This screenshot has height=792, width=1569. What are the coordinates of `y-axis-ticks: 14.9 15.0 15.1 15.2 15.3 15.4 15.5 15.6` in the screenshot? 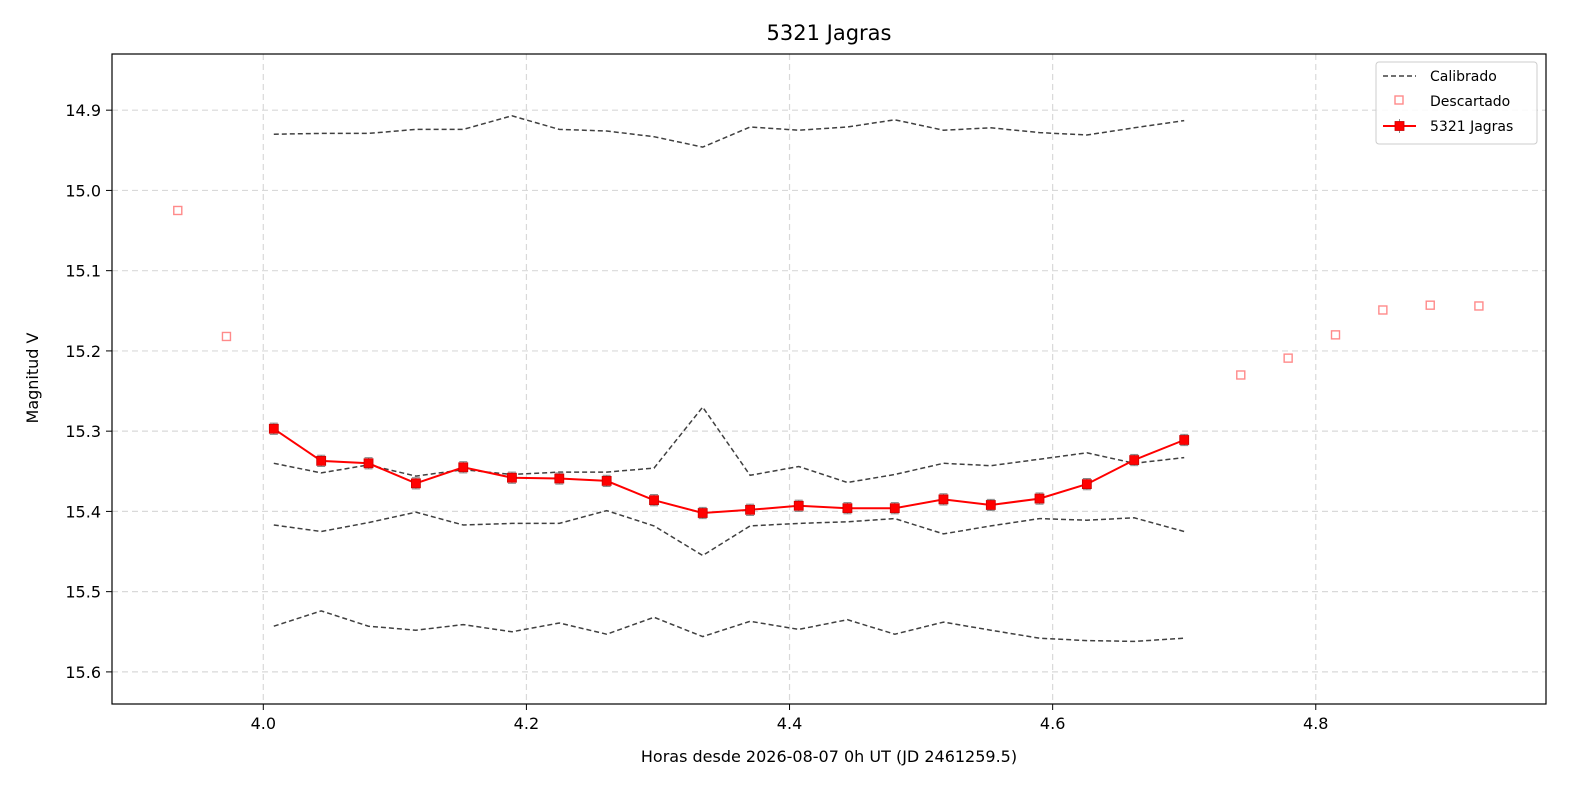 It's located at (88, 391).